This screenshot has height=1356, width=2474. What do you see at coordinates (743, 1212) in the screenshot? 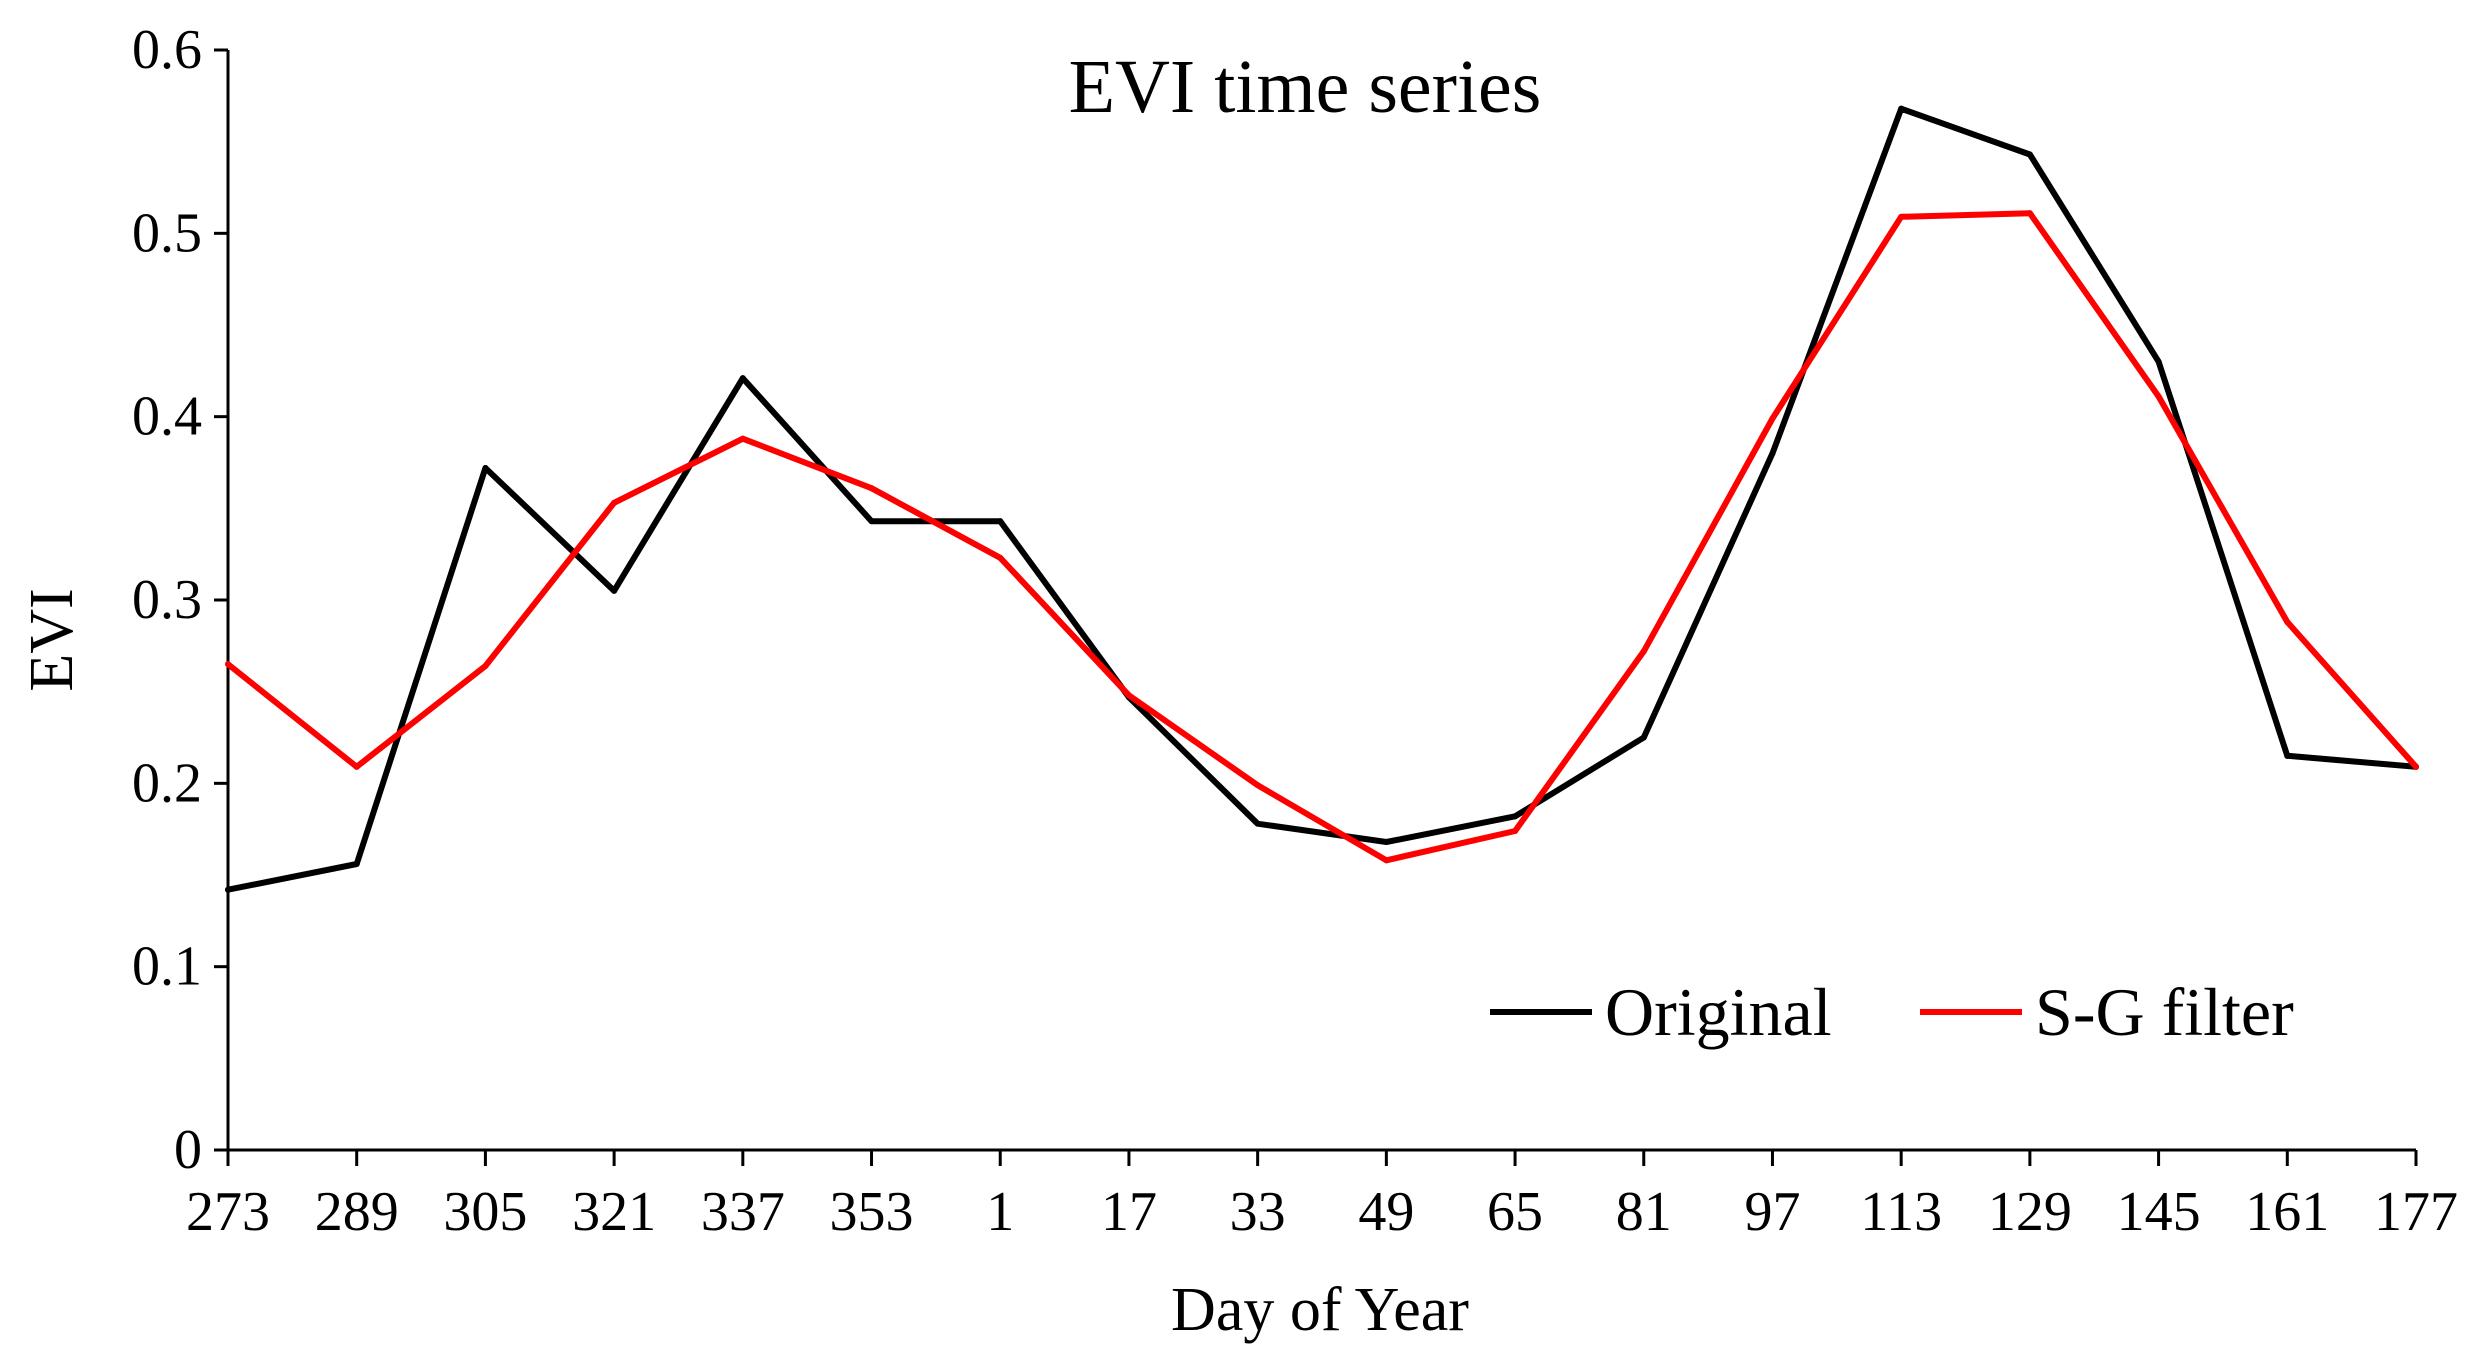
I see `x-tick-label: 337` at bounding box center [743, 1212].